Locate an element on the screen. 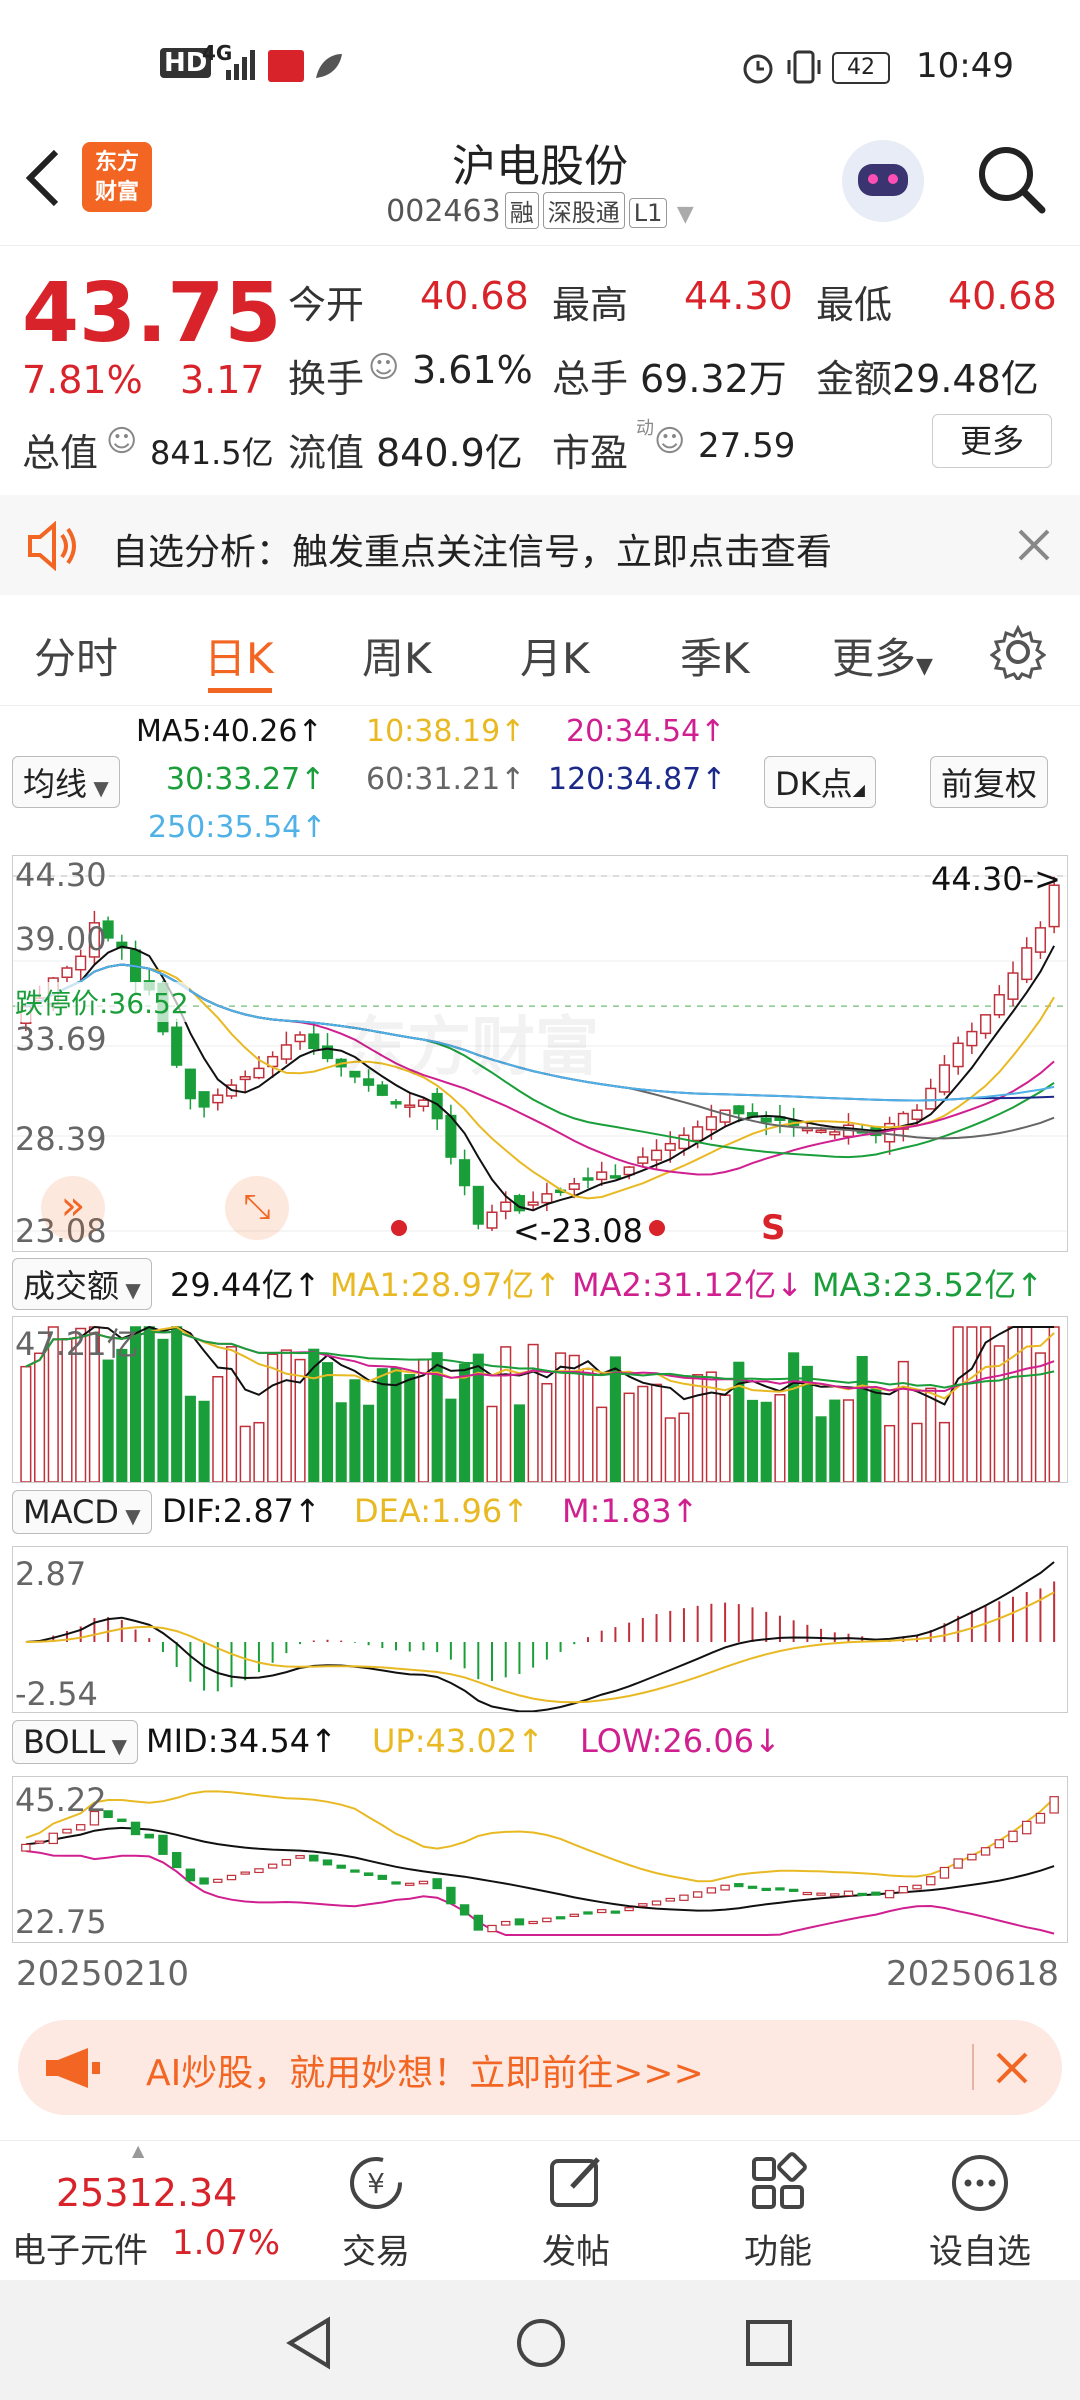 This screenshot has height=2400, width=1080. signal-s-marker: S is located at coordinates (773, 1228).